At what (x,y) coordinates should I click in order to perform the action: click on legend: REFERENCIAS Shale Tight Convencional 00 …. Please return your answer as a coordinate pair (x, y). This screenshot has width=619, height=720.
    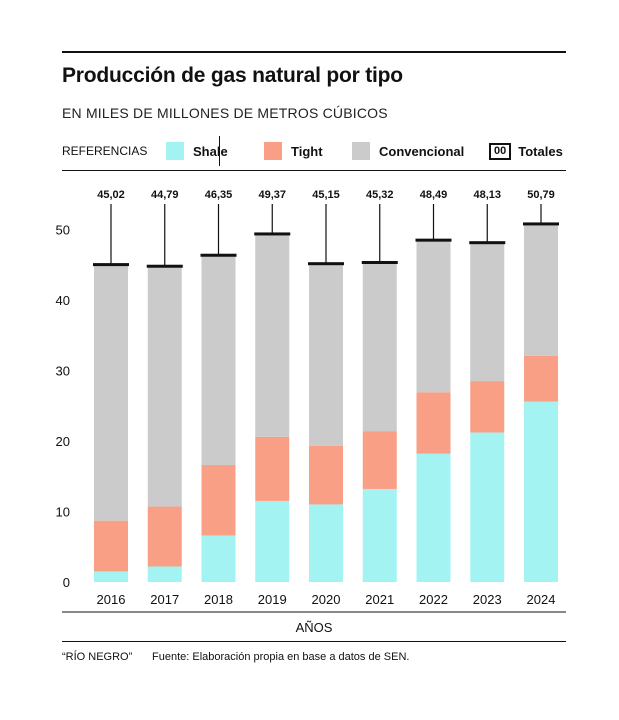
    Looking at the image, I should click on (314, 151).